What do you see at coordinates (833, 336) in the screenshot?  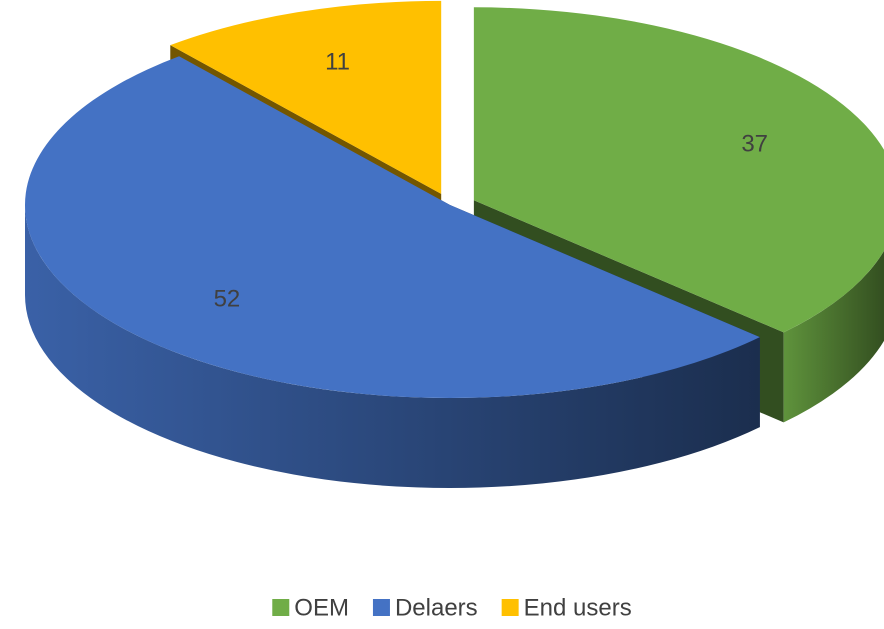 I see `slice-side` at bounding box center [833, 336].